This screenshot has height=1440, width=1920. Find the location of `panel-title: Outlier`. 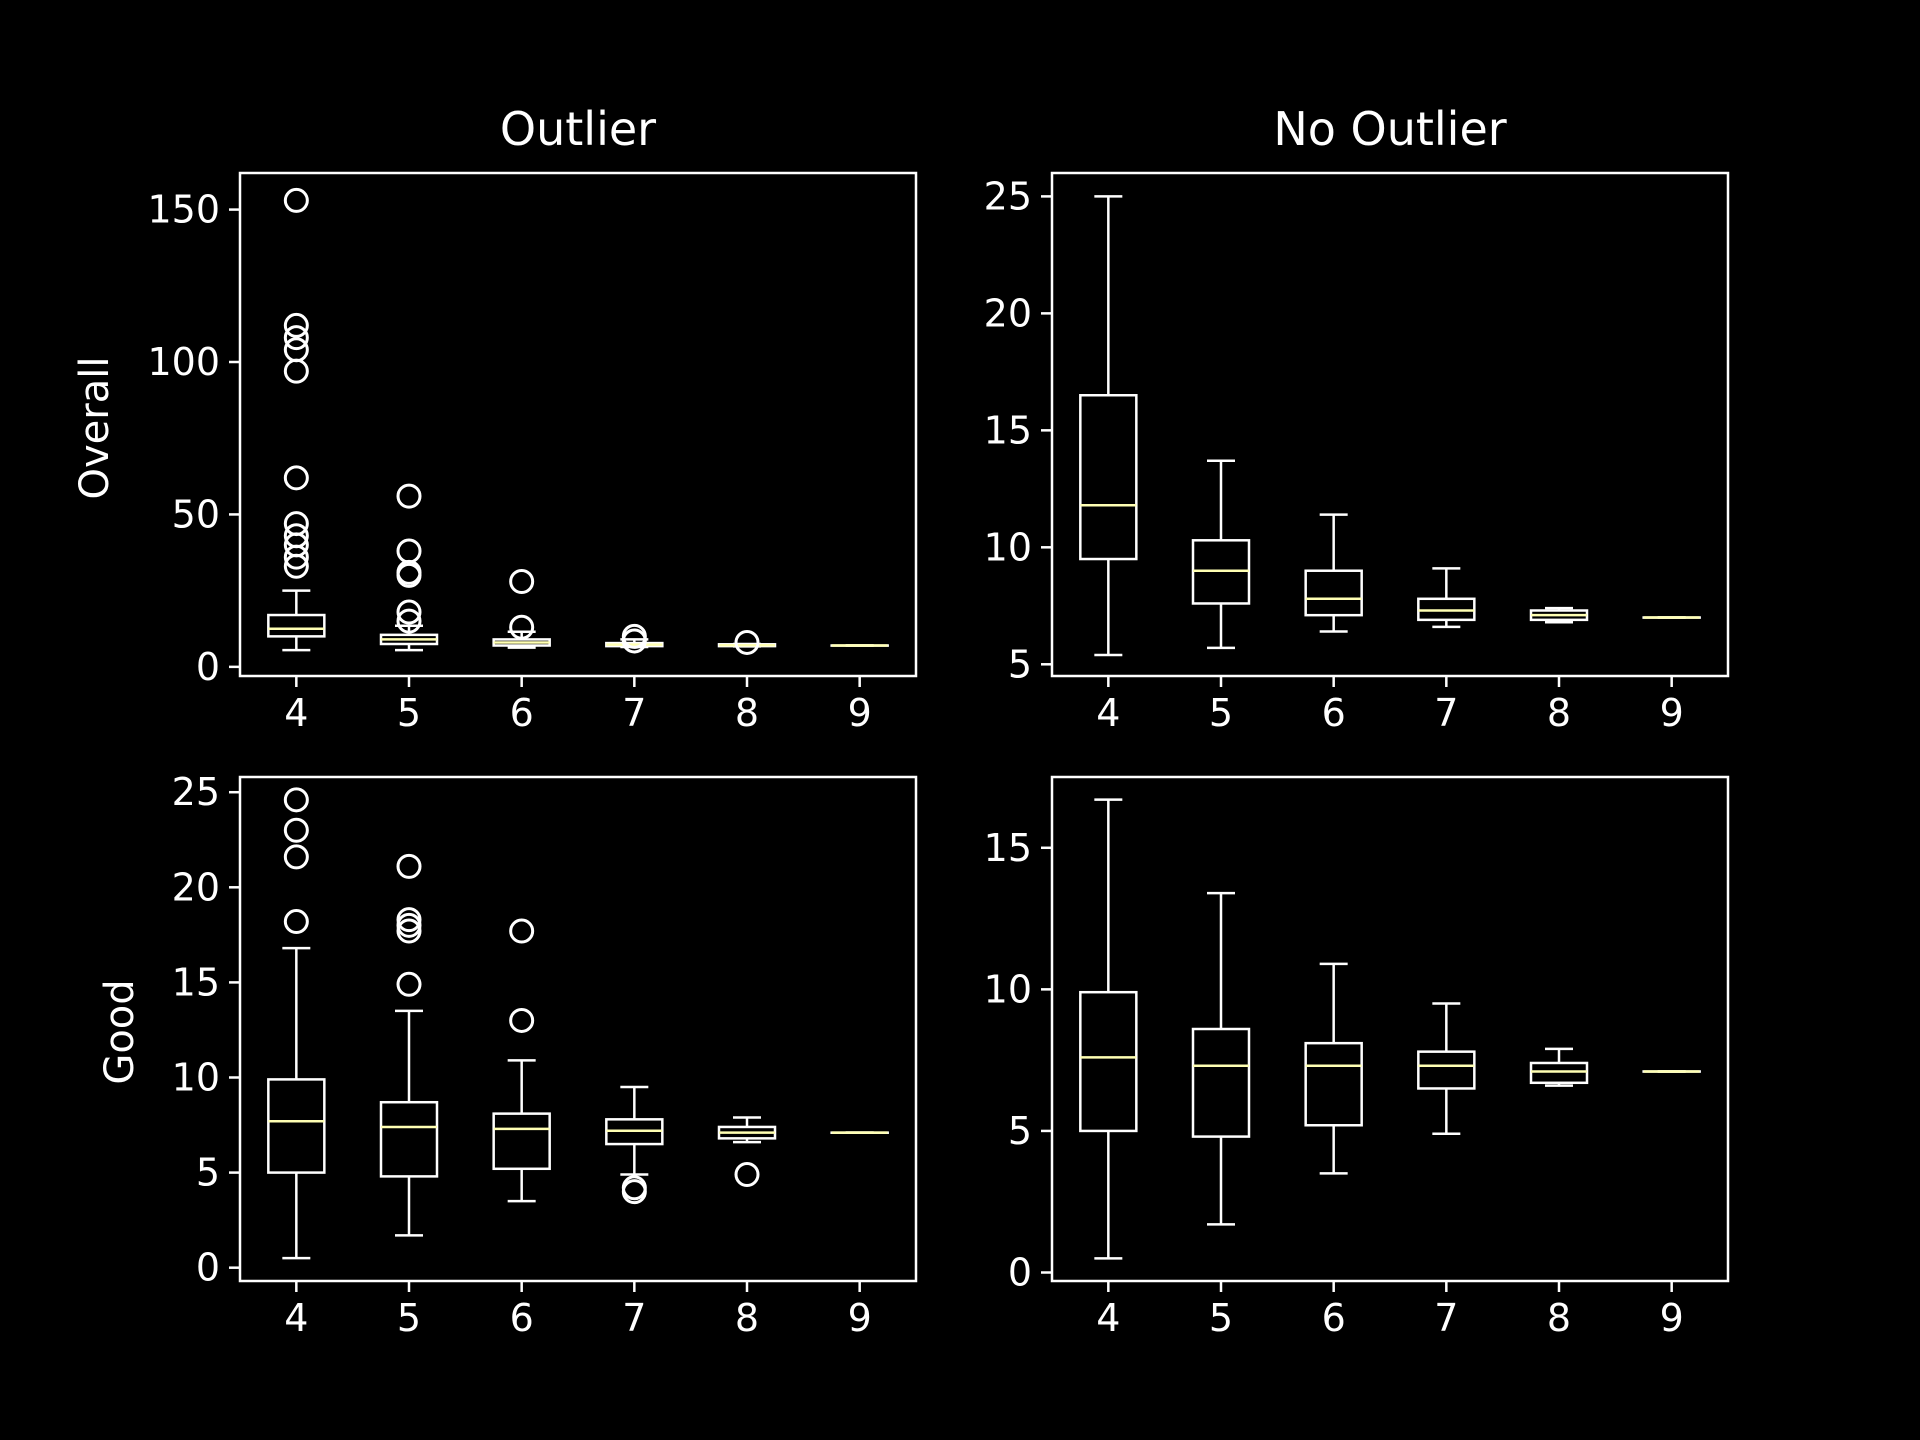

panel-title: Outlier is located at coordinates (578, 129).